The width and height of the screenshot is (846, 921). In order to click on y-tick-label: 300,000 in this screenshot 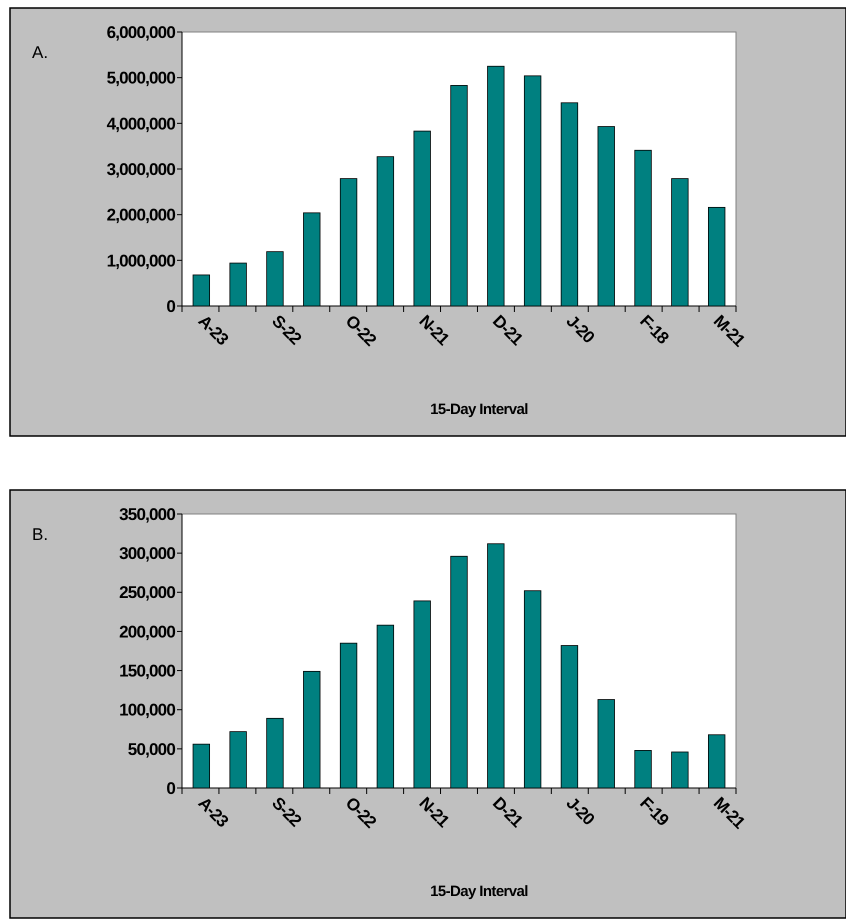, I will do `click(147, 554)`.